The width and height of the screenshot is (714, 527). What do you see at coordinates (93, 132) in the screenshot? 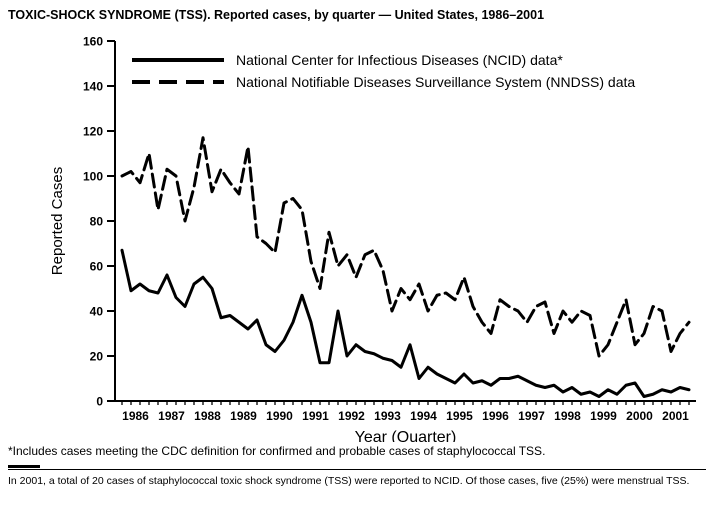
I see `y-tick-label: 120` at bounding box center [93, 132].